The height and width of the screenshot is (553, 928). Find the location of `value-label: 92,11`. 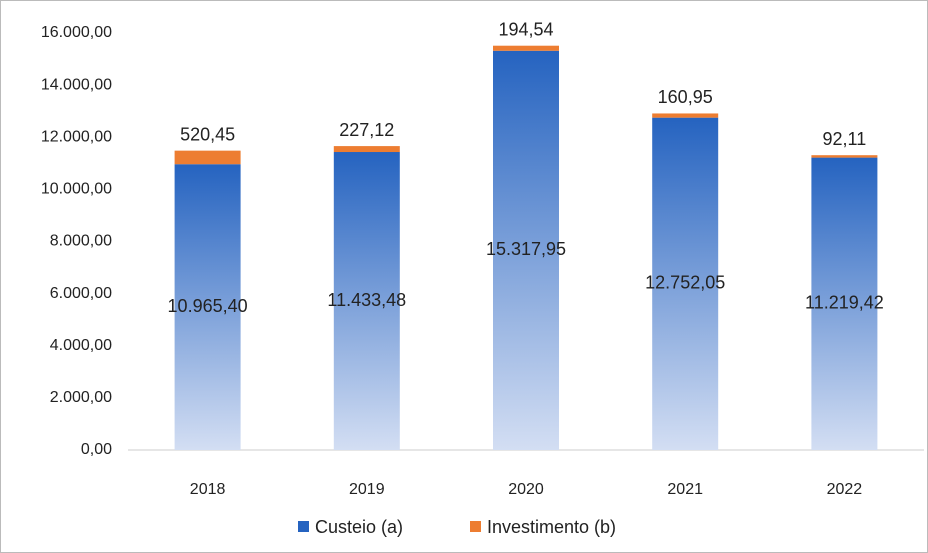

value-label: 92,11 is located at coordinates (845, 139).